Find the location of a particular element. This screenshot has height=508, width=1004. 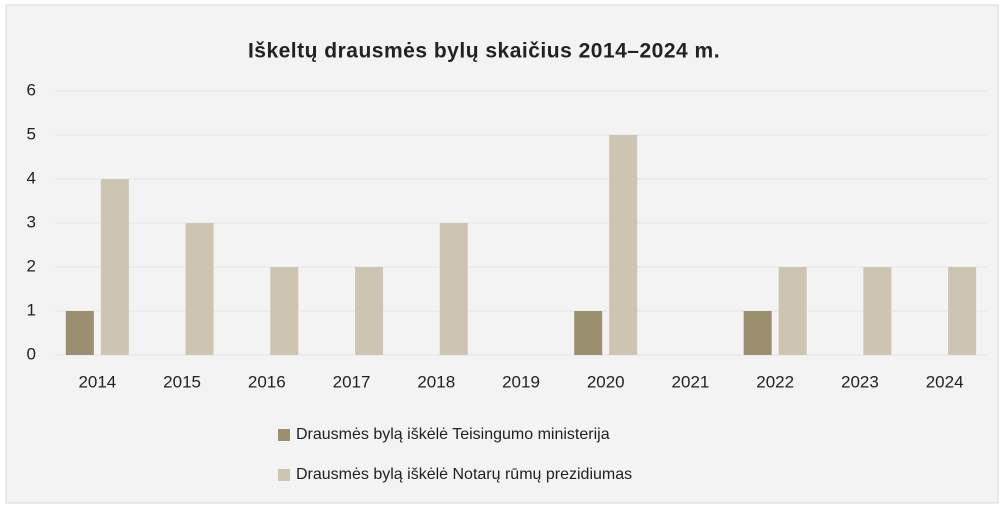

y-tick-label: 3 is located at coordinates (31, 221).